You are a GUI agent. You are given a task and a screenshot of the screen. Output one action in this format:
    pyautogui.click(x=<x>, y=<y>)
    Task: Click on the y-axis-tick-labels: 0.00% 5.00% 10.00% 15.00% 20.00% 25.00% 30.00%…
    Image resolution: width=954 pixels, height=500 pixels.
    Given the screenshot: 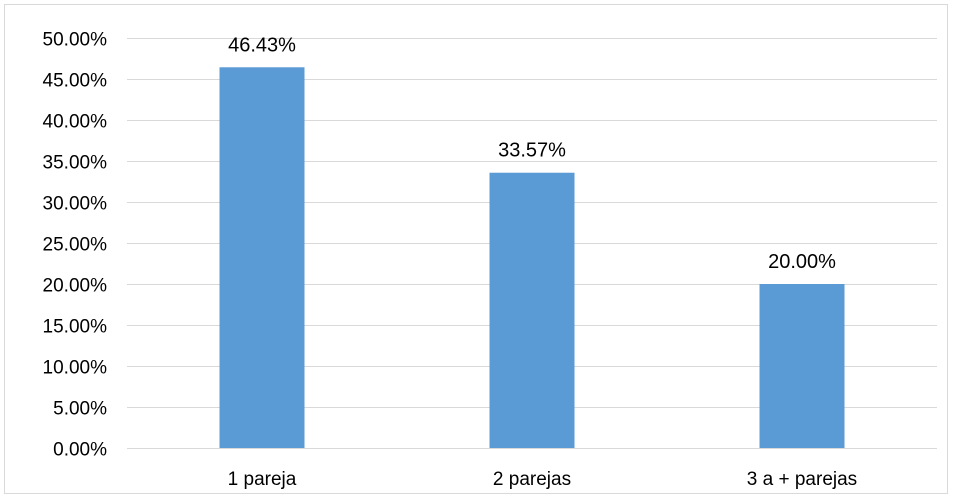 What is the action you would take?
    pyautogui.click(x=75, y=245)
    